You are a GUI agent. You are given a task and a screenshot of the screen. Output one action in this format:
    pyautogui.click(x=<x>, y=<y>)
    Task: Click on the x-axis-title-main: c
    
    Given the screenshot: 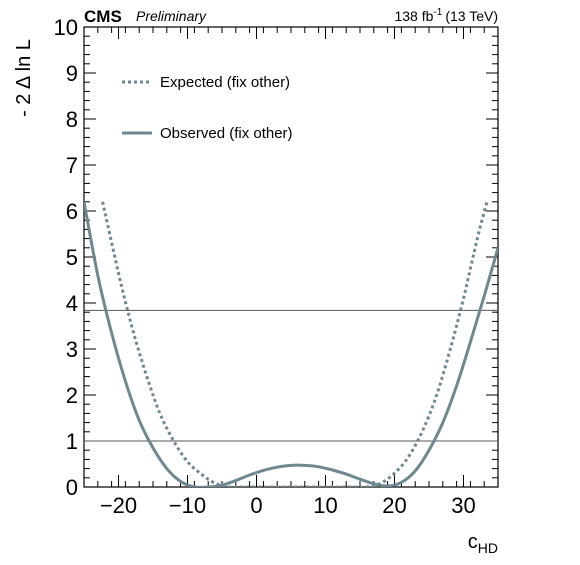 What is the action you would take?
    pyautogui.click(x=473, y=542)
    